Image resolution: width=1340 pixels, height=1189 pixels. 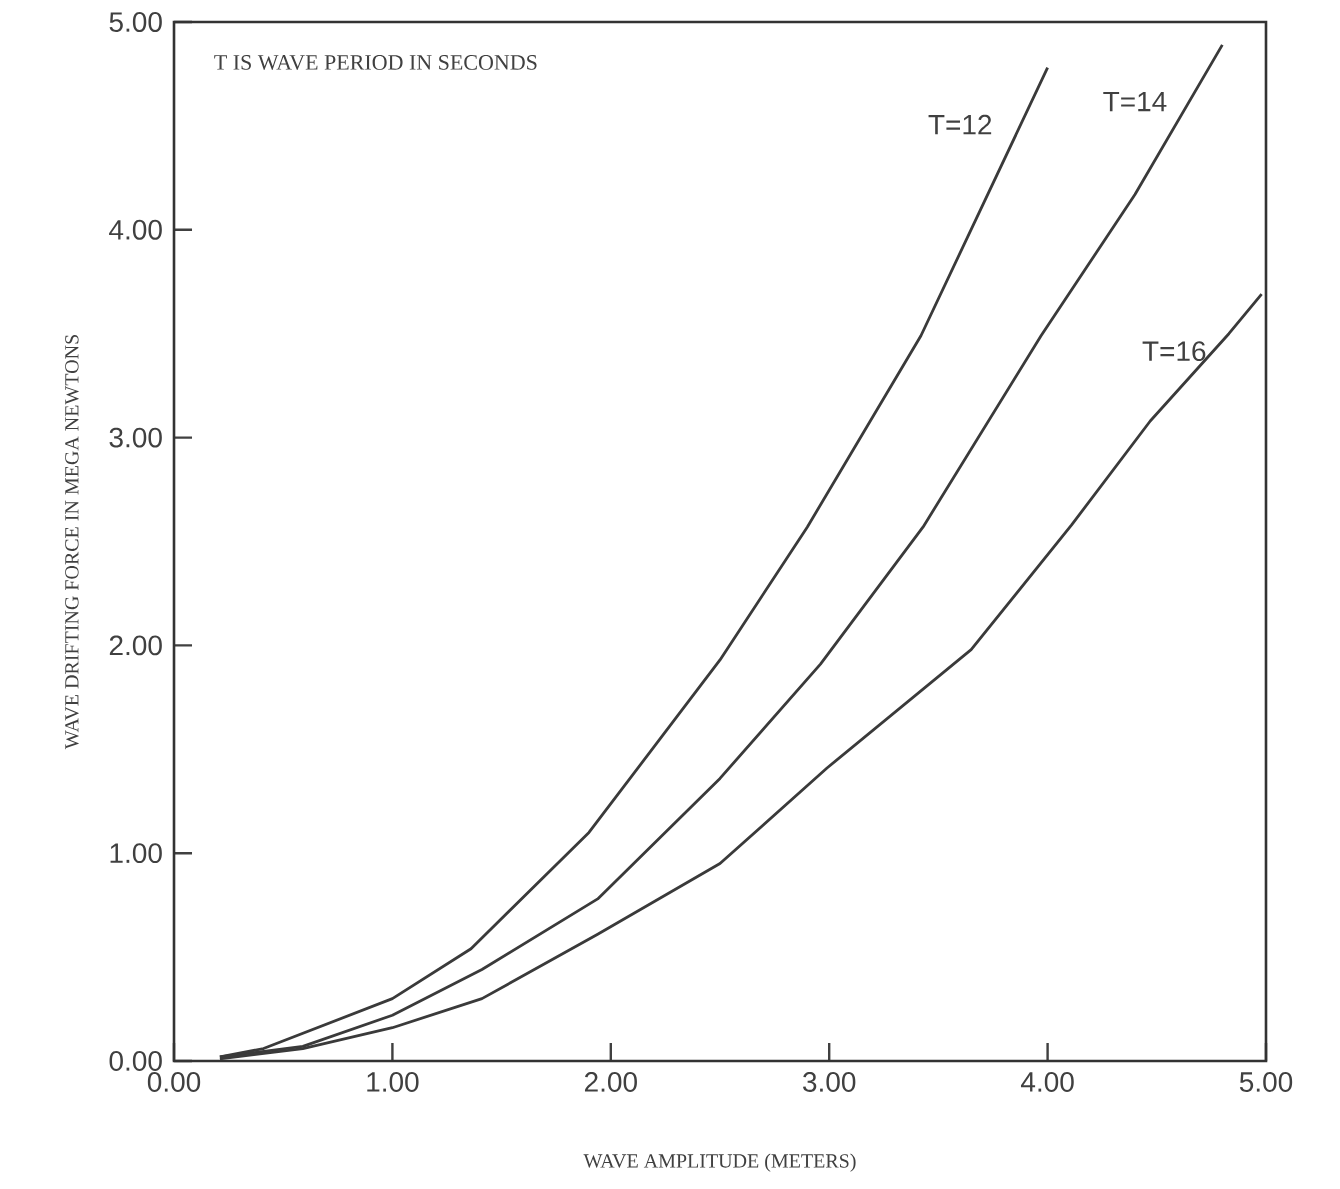 I want to click on y-tick-label: 0.00, so click(x=135, y=1061).